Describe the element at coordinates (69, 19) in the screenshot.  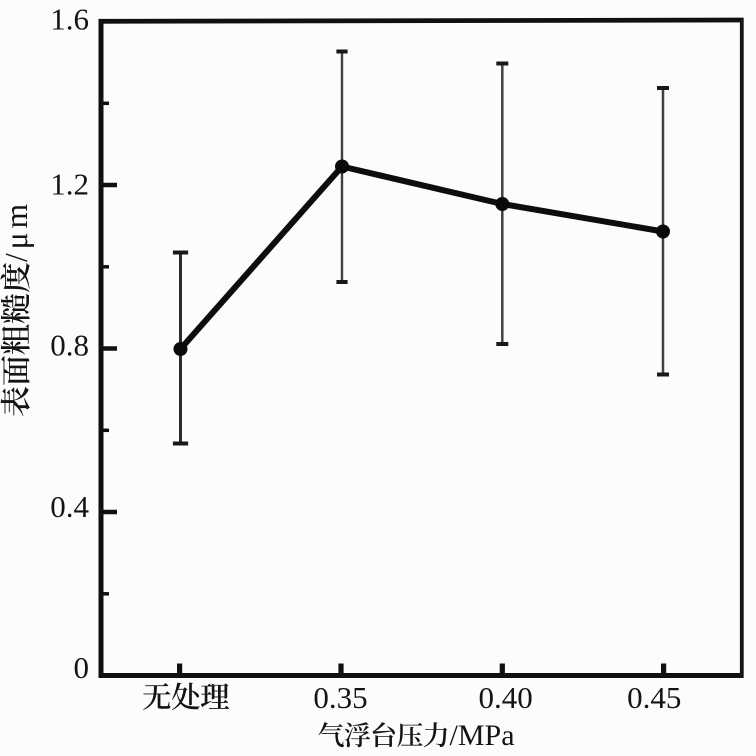
I see `svg-text: 1.6` at that location.